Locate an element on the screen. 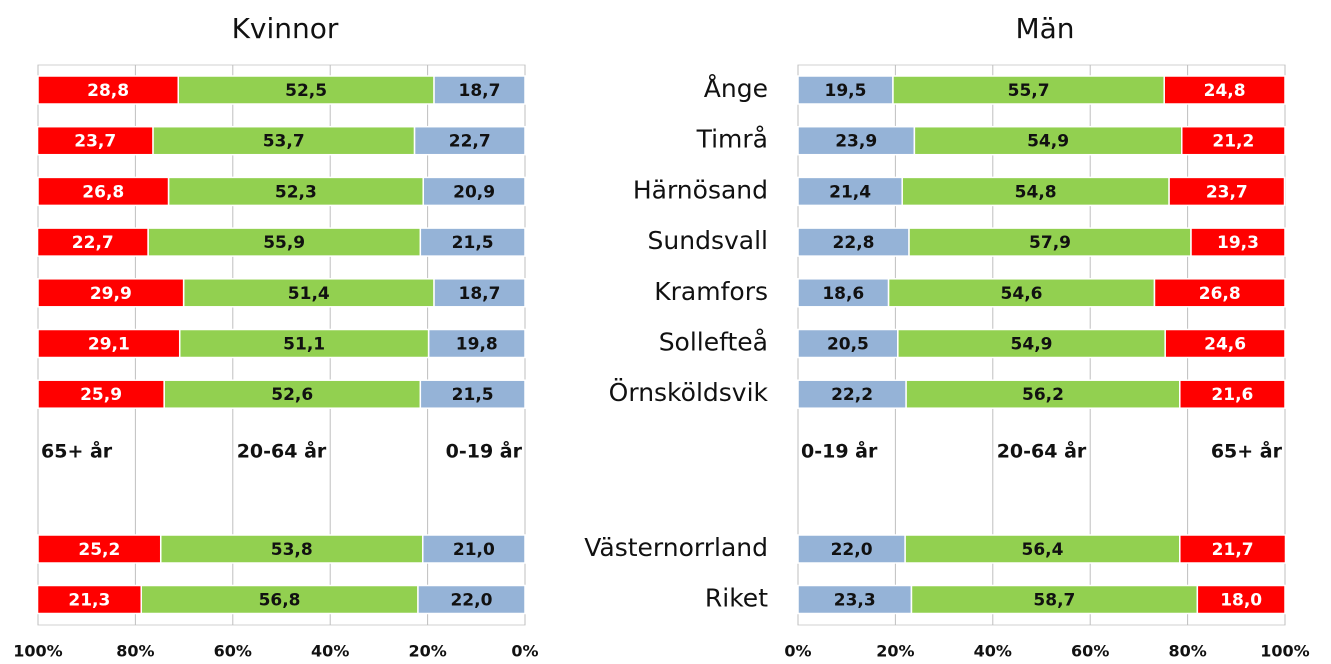  data-label: 29,9 is located at coordinates (111, 294).